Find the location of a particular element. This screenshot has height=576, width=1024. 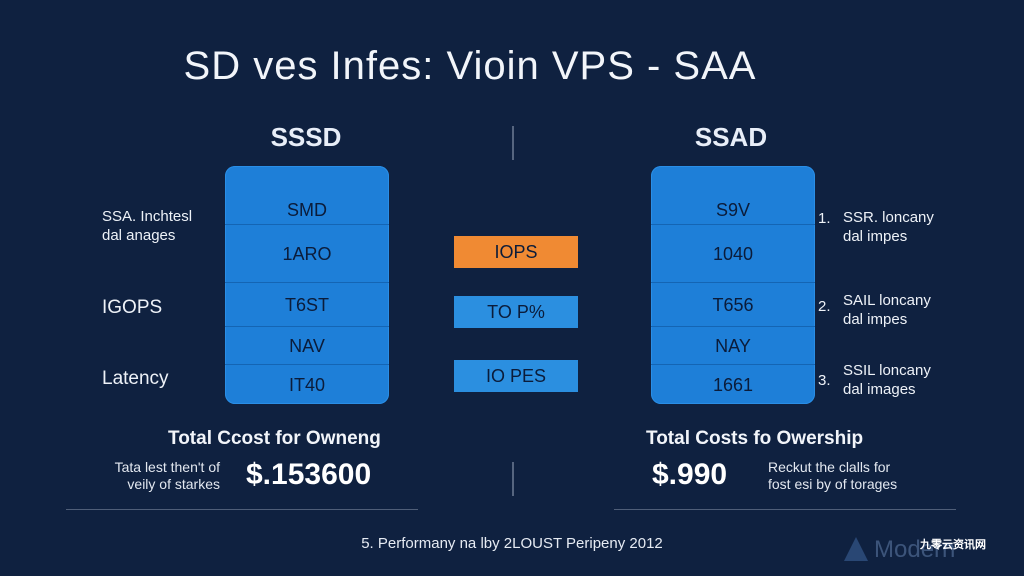

iops-label: IGOPS is located at coordinates (132, 307).